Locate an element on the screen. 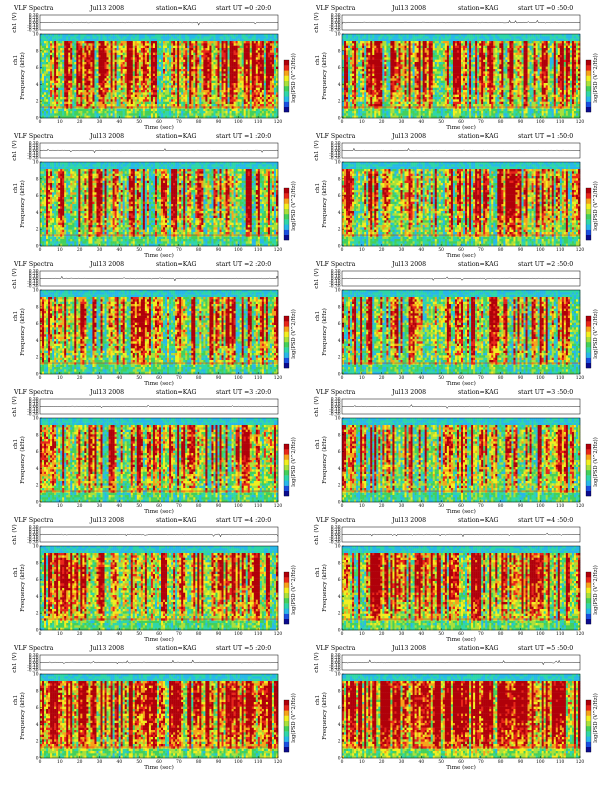  frequency-tick-label: 6 is located at coordinates (339, 580).